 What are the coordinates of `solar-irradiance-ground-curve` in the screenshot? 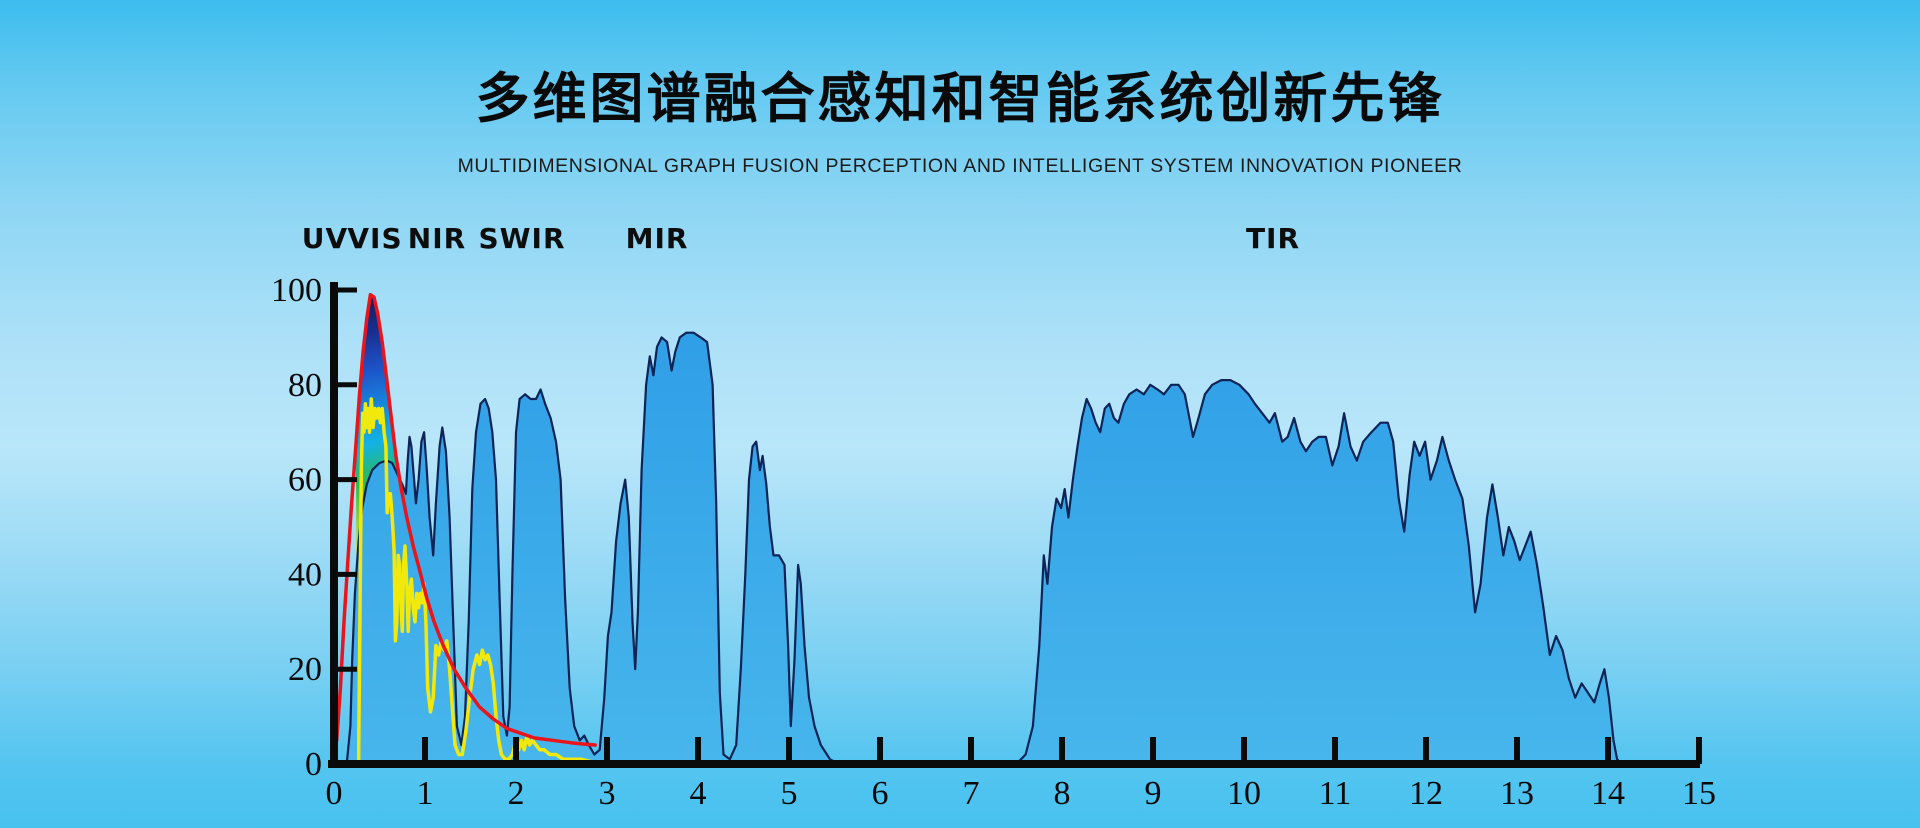 It's located at (479, 581).